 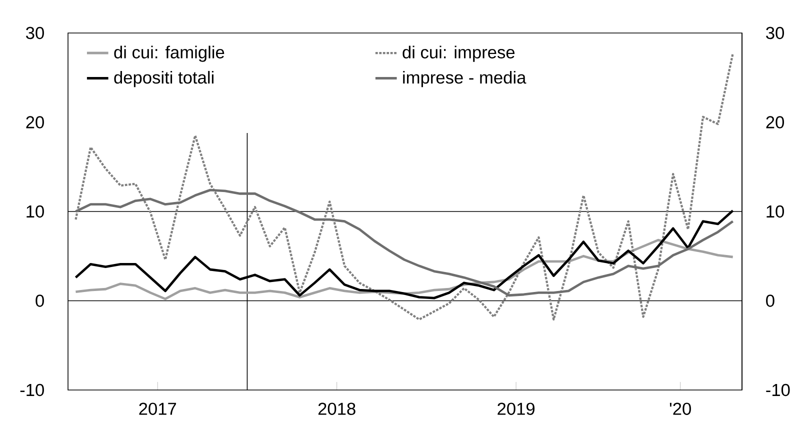 What do you see at coordinates (775, 33) in the screenshot?
I see `y2-tick-label: 30` at bounding box center [775, 33].